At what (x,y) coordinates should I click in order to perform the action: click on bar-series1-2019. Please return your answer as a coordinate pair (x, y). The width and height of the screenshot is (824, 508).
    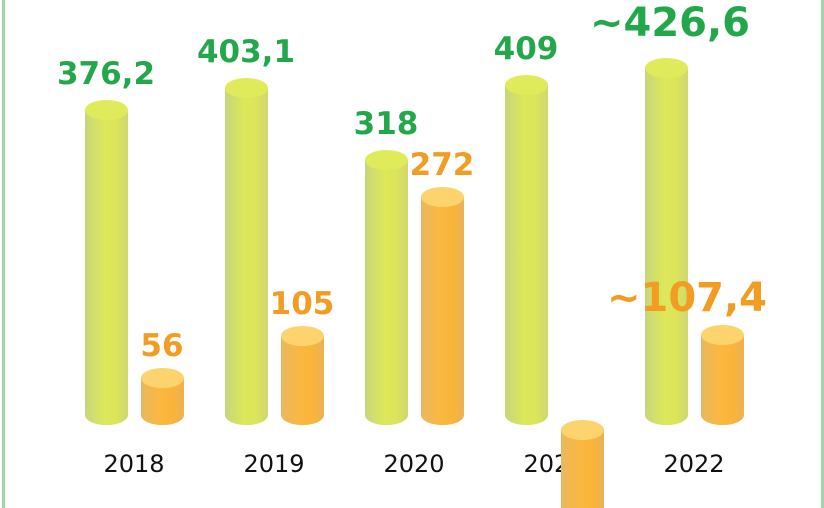
    Looking at the image, I should click on (246, 251).